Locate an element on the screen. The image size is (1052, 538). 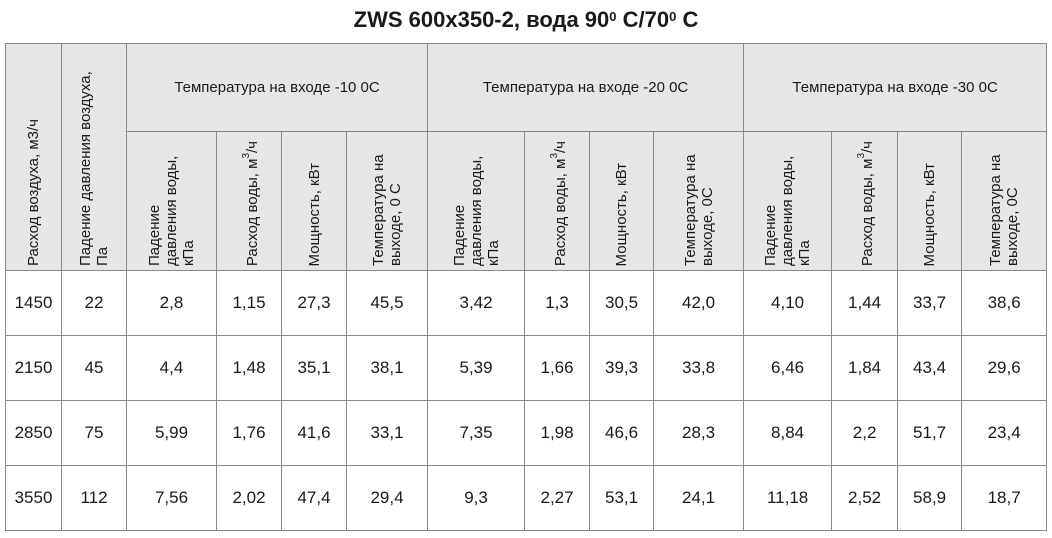
cell-water-flow: 1,48 is located at coordinates (249, 368).